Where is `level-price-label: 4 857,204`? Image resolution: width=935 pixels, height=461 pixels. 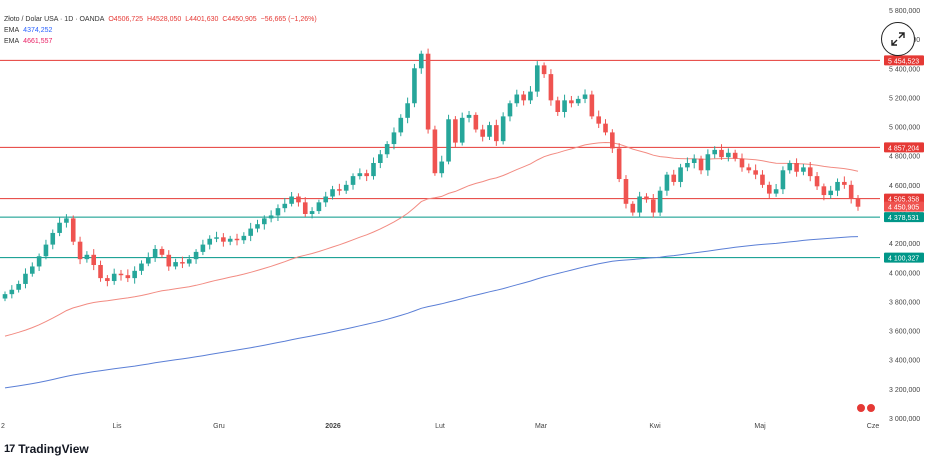
level-price-label: 4 857,204 is located at coordinates (903, 148).